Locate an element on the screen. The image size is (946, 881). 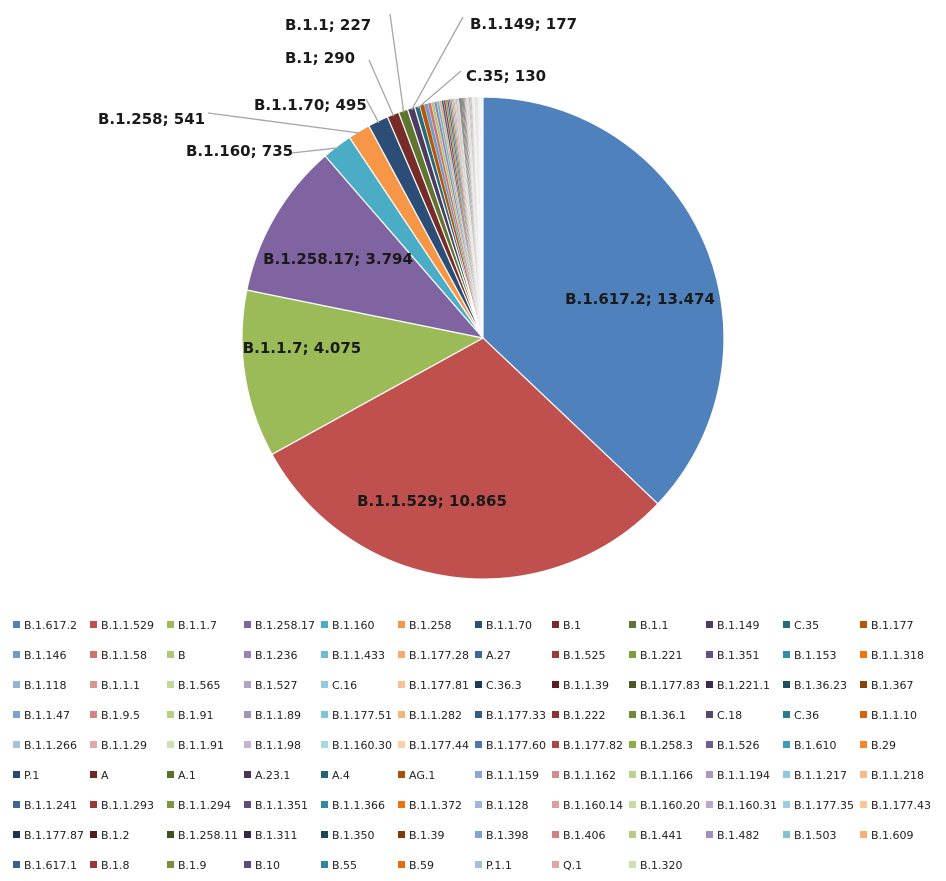
legend-label-b-1-1-47: B.1.1.47 is located at coordinates (47, 715).